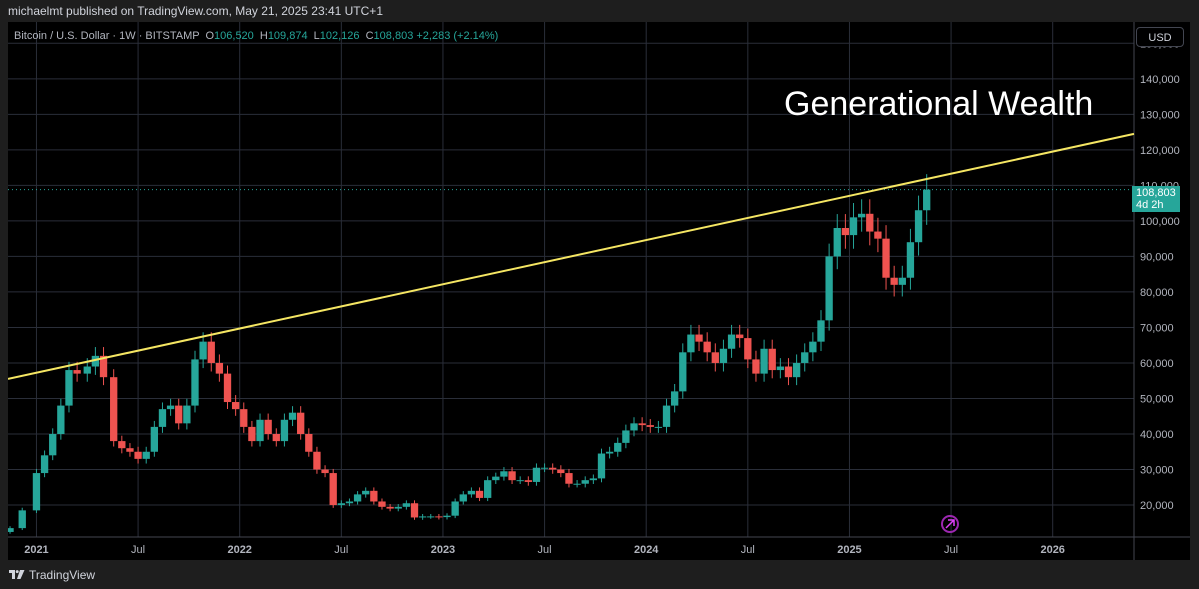 This screenshot has height=589, width=1199. I want to click on y-tick-label: 90,000, so click(1157, 257).